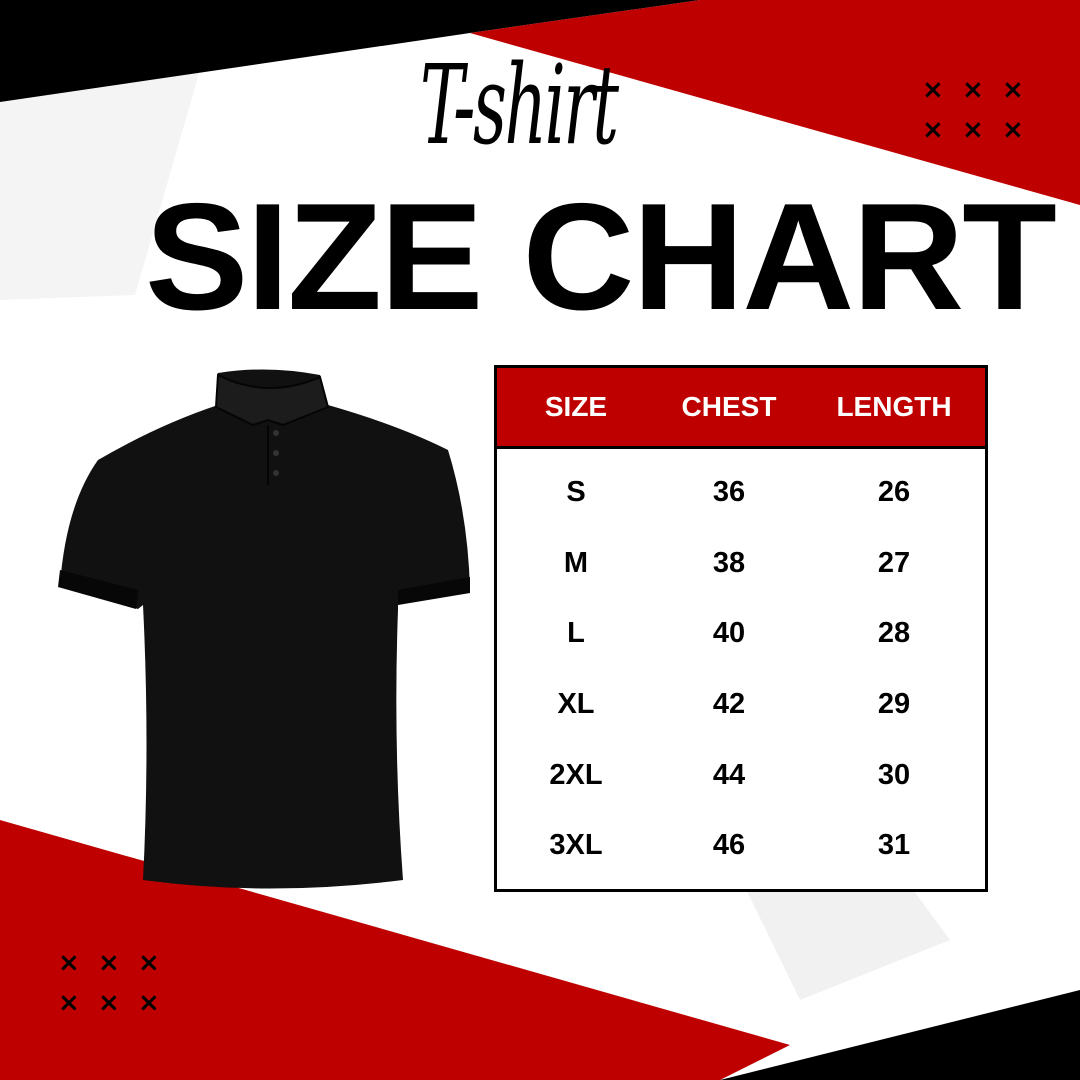 The image size is (1080, 1080). I want to click on cell-length: 28, so click(894, 633).